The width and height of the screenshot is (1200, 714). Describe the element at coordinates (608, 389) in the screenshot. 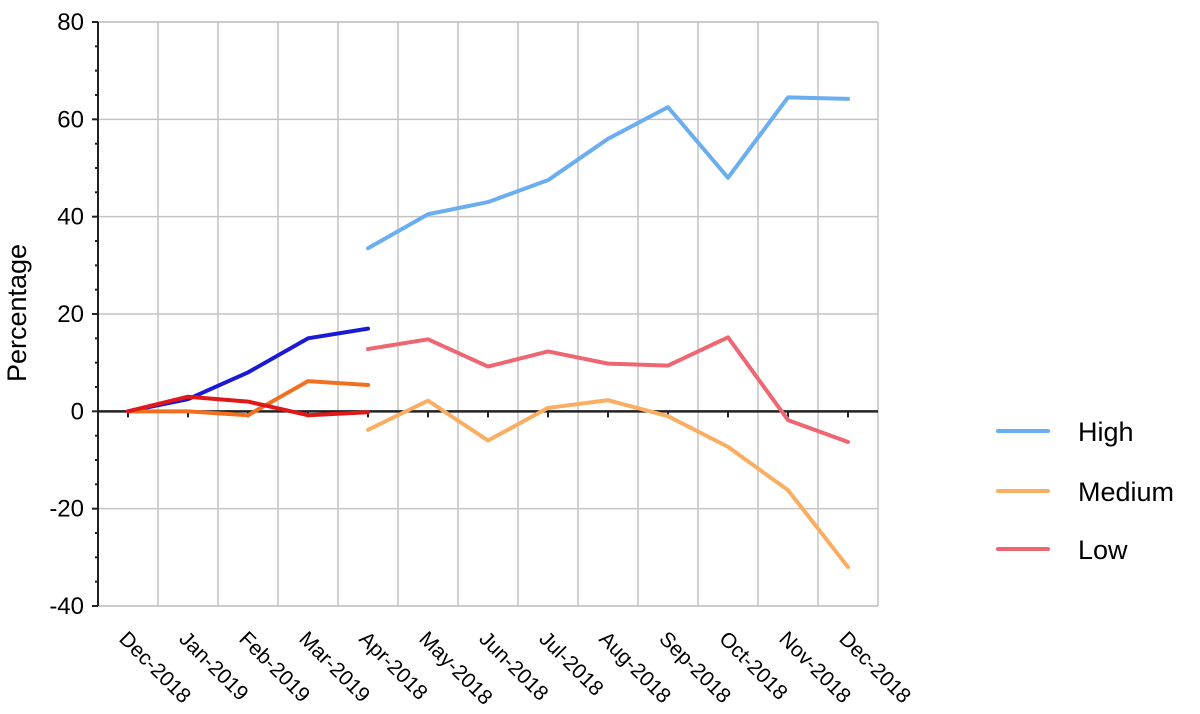

I see `series-line-second-low` at that location.